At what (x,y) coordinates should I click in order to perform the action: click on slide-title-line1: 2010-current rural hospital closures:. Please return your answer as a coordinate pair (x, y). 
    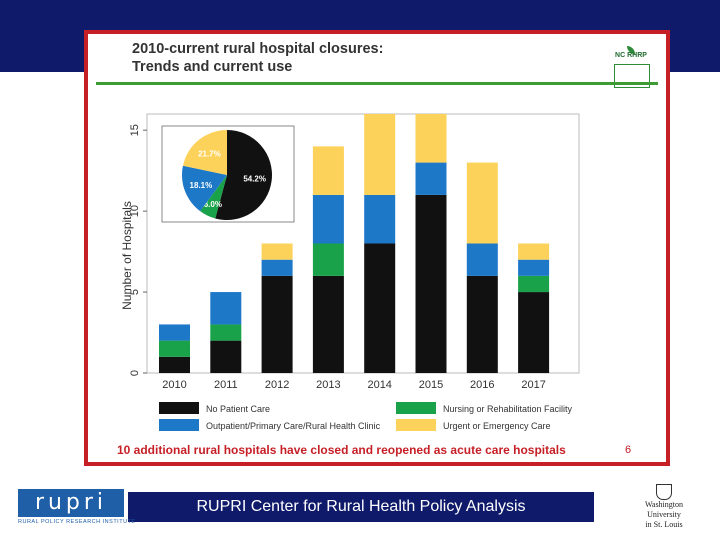
    Looking at the image, I should click on (258, 49).